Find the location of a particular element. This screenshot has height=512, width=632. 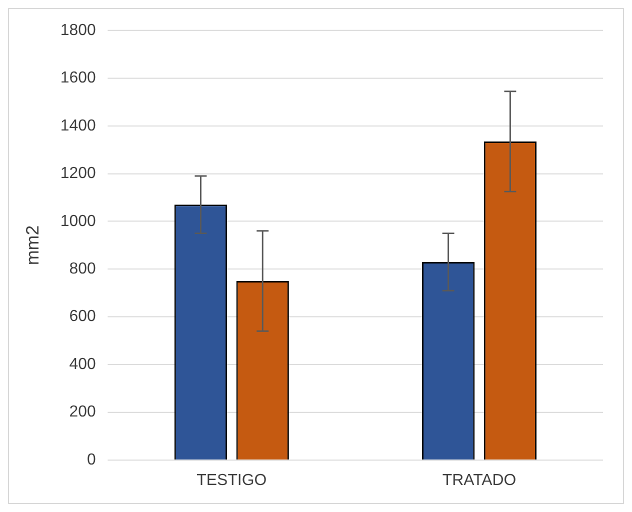

y-tick-label: 1600 is located at coordinates (78, 78).